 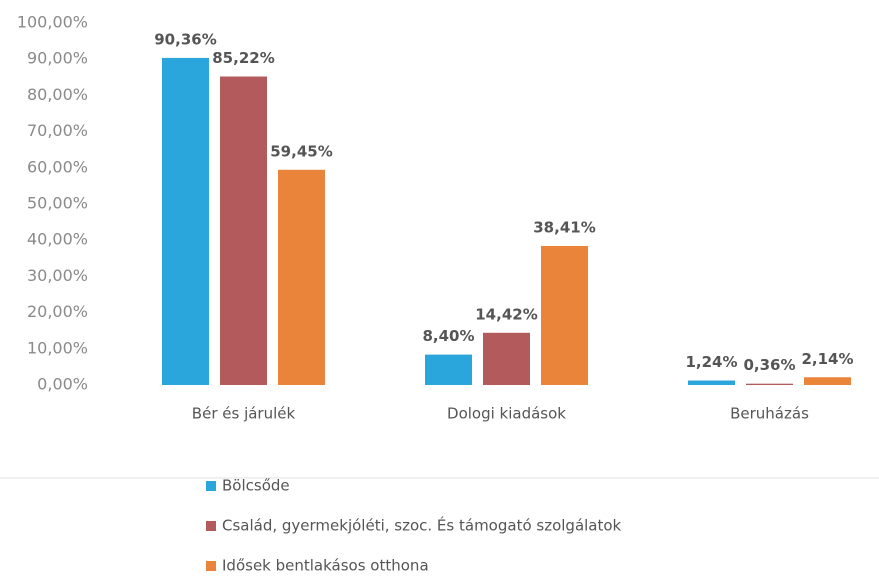 I want to click on y-tick-label: 100,00%, so click(x=52, y=22).